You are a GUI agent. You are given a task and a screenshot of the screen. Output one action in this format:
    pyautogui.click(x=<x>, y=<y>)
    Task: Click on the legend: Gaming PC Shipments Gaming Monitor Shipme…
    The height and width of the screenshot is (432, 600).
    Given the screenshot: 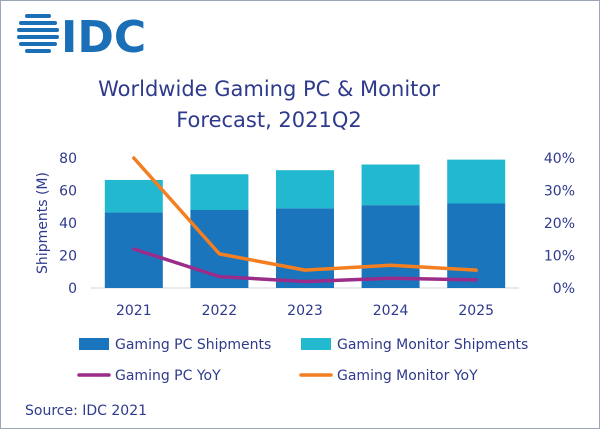 What is the action you would take?
    pyautogui.click(x=302, y=360)
    